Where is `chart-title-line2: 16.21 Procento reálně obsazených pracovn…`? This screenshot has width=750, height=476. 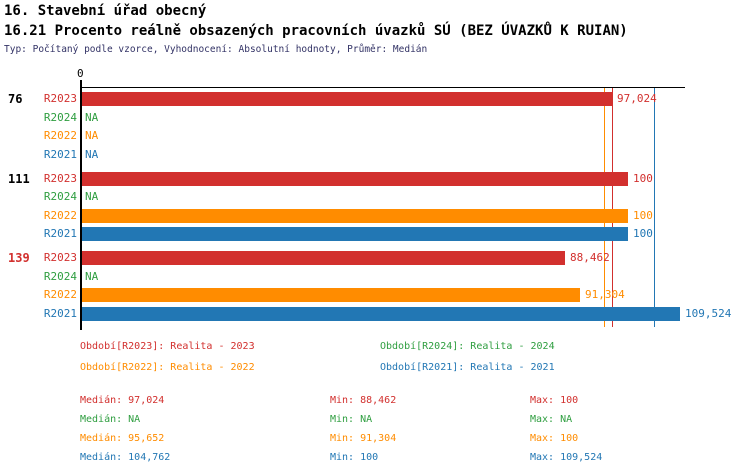 chart-title-line2: 16.21 Procento reálně obsazených pracovn… is located at coordinates (316, 31).